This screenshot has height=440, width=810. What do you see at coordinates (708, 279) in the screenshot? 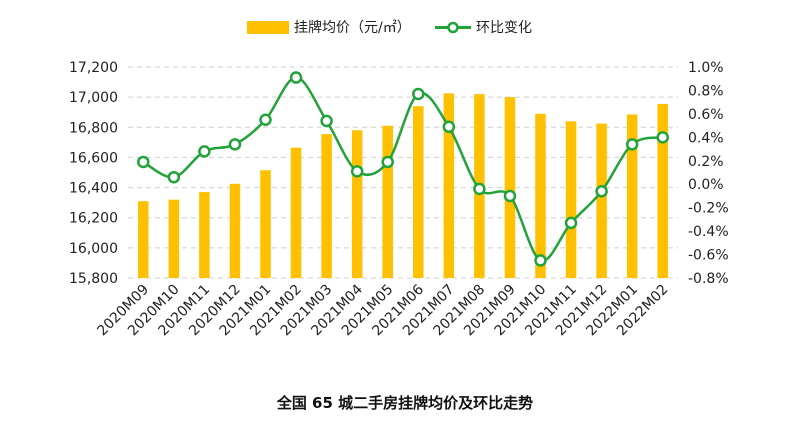
I see `right-axis-tick-label: -0.8%` at bounding box center [708, 279].